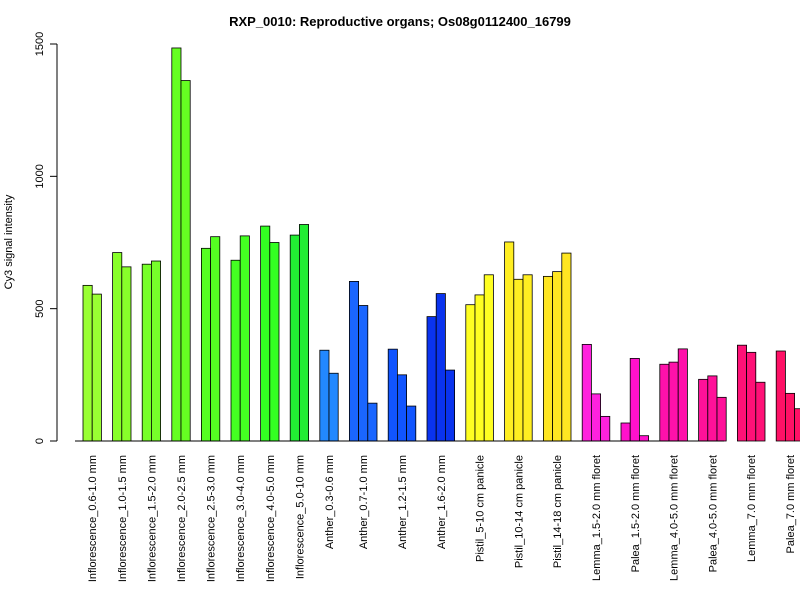 The image size is (800, 600). What do you see at coordinates (46, 238) in the screenshot?
I see `y-axis: 0 500 1000 1500` at bounding box center [46, 238].